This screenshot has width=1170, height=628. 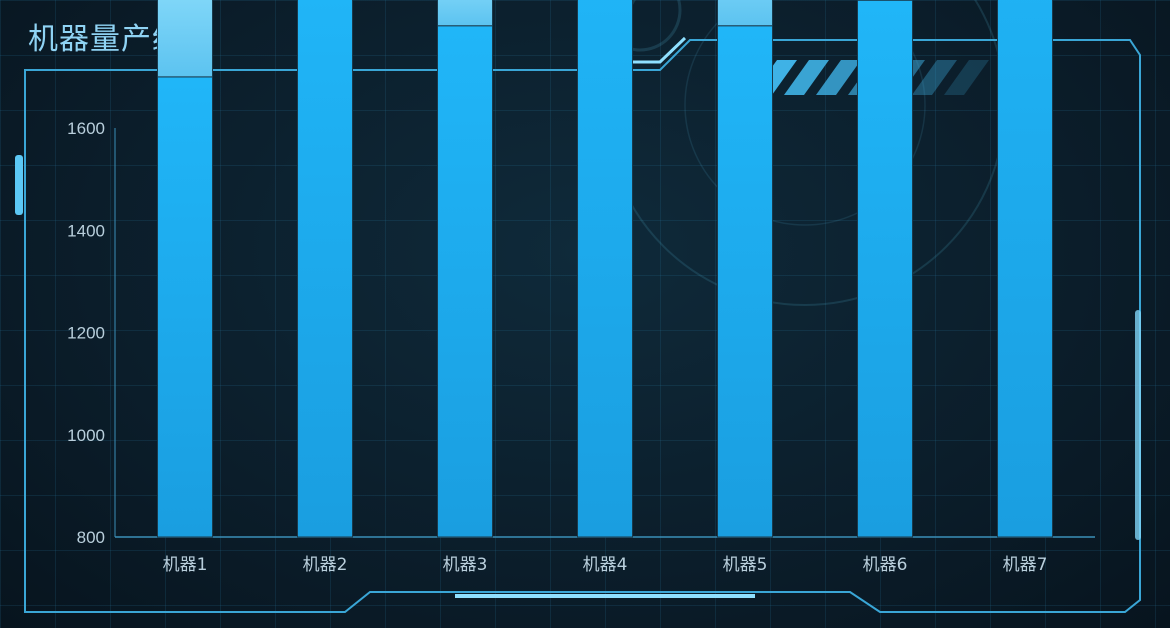 What do you see at coordinates (605, 565) in the screenshot?
I see `x-tick-label: 机器4` at bounding box center [605, 565].